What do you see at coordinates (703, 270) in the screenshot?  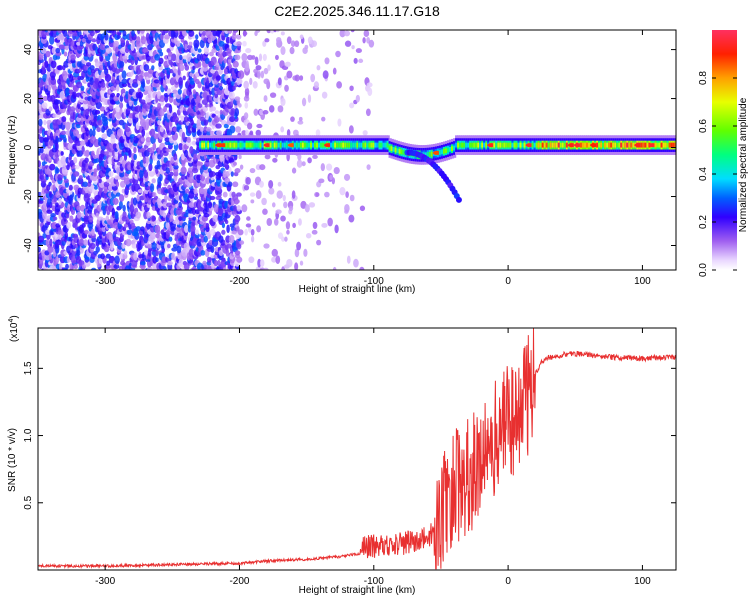 I see `colorbar-tick-label: 0.0` at bounding box center [703, 270].